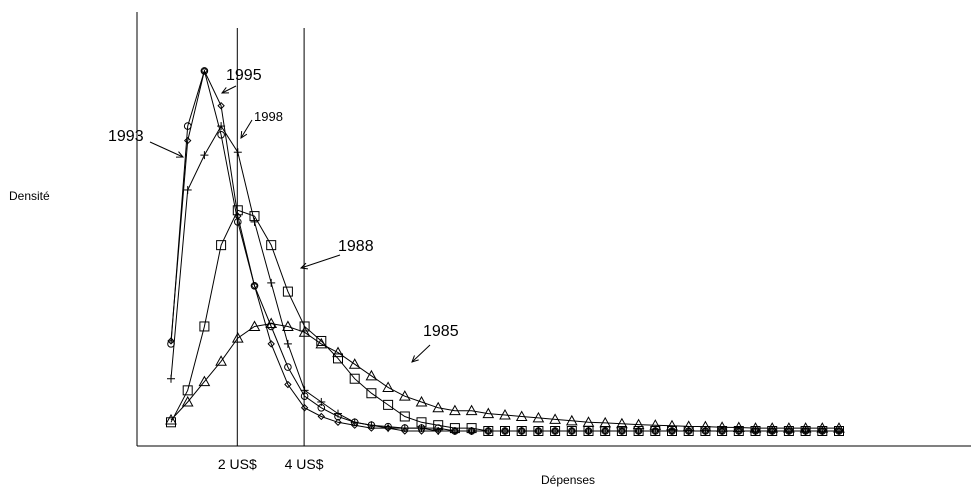 The height and width of the screenshot is (487, 971). What do you see at coordinates (421, 353) in the screenshot?
I see `annotation-arrow-1985` at bounding box center [421, 353].